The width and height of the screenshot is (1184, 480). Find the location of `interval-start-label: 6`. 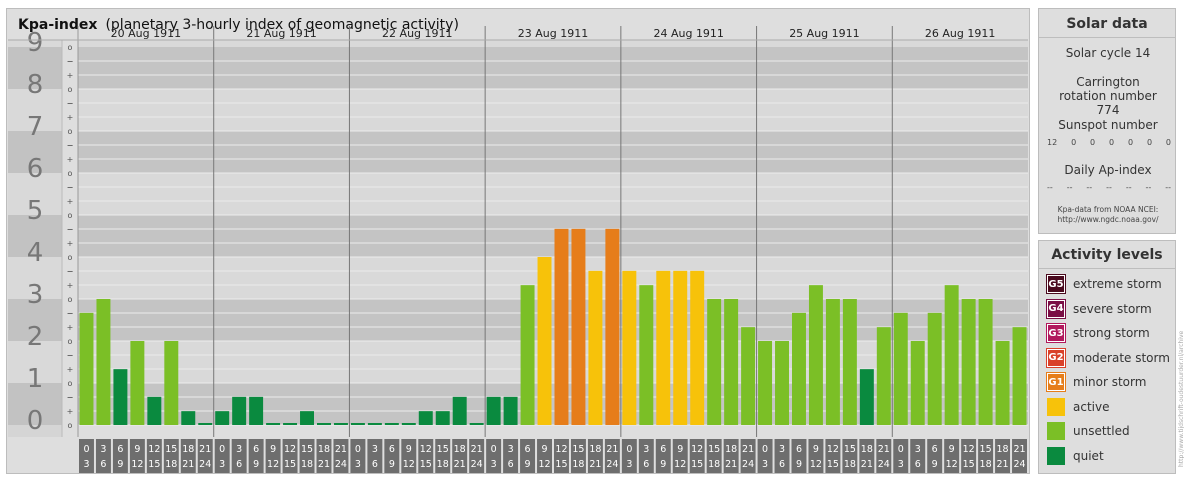

interval-start-label: 6 is located at coordinates (256, 449).